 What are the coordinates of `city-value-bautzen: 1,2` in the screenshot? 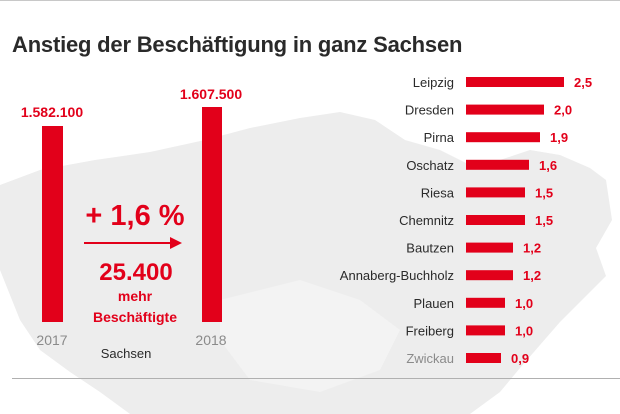 It's located at (532, 248).